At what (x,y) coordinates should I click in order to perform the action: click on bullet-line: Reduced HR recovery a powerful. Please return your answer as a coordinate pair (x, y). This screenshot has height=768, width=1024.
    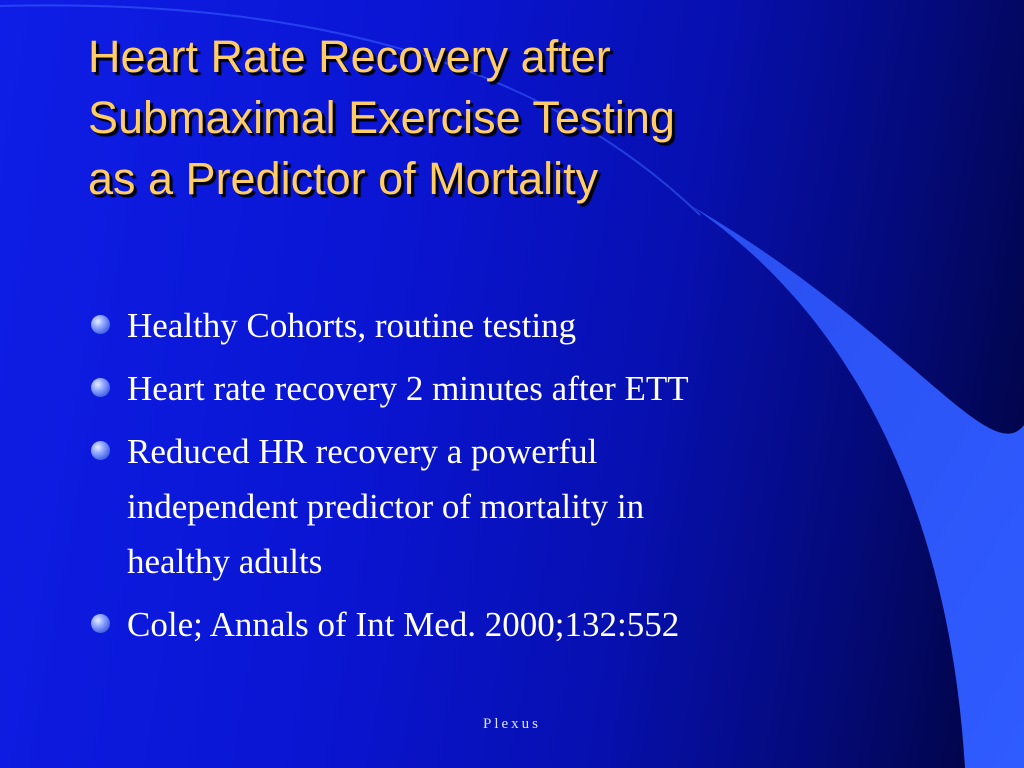
    Looking at the image, I should click on (362, 451).